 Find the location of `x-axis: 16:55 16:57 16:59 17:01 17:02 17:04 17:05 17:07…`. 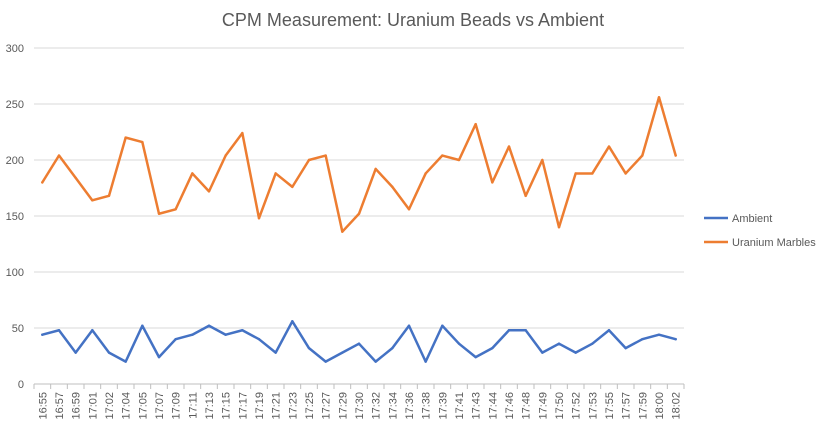

x-axis: 16:55 16:57 16:59 17:01 17:02 17:04 17:05 17:07… is located at coordinates (359, 401).